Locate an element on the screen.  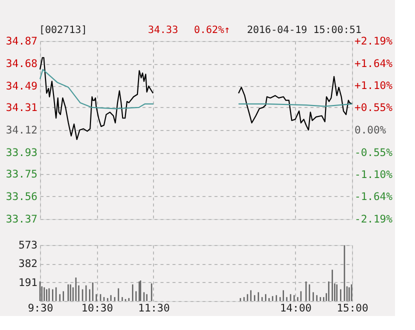
y2-tick-label: -0.55% is located at coordinates (374, 152).